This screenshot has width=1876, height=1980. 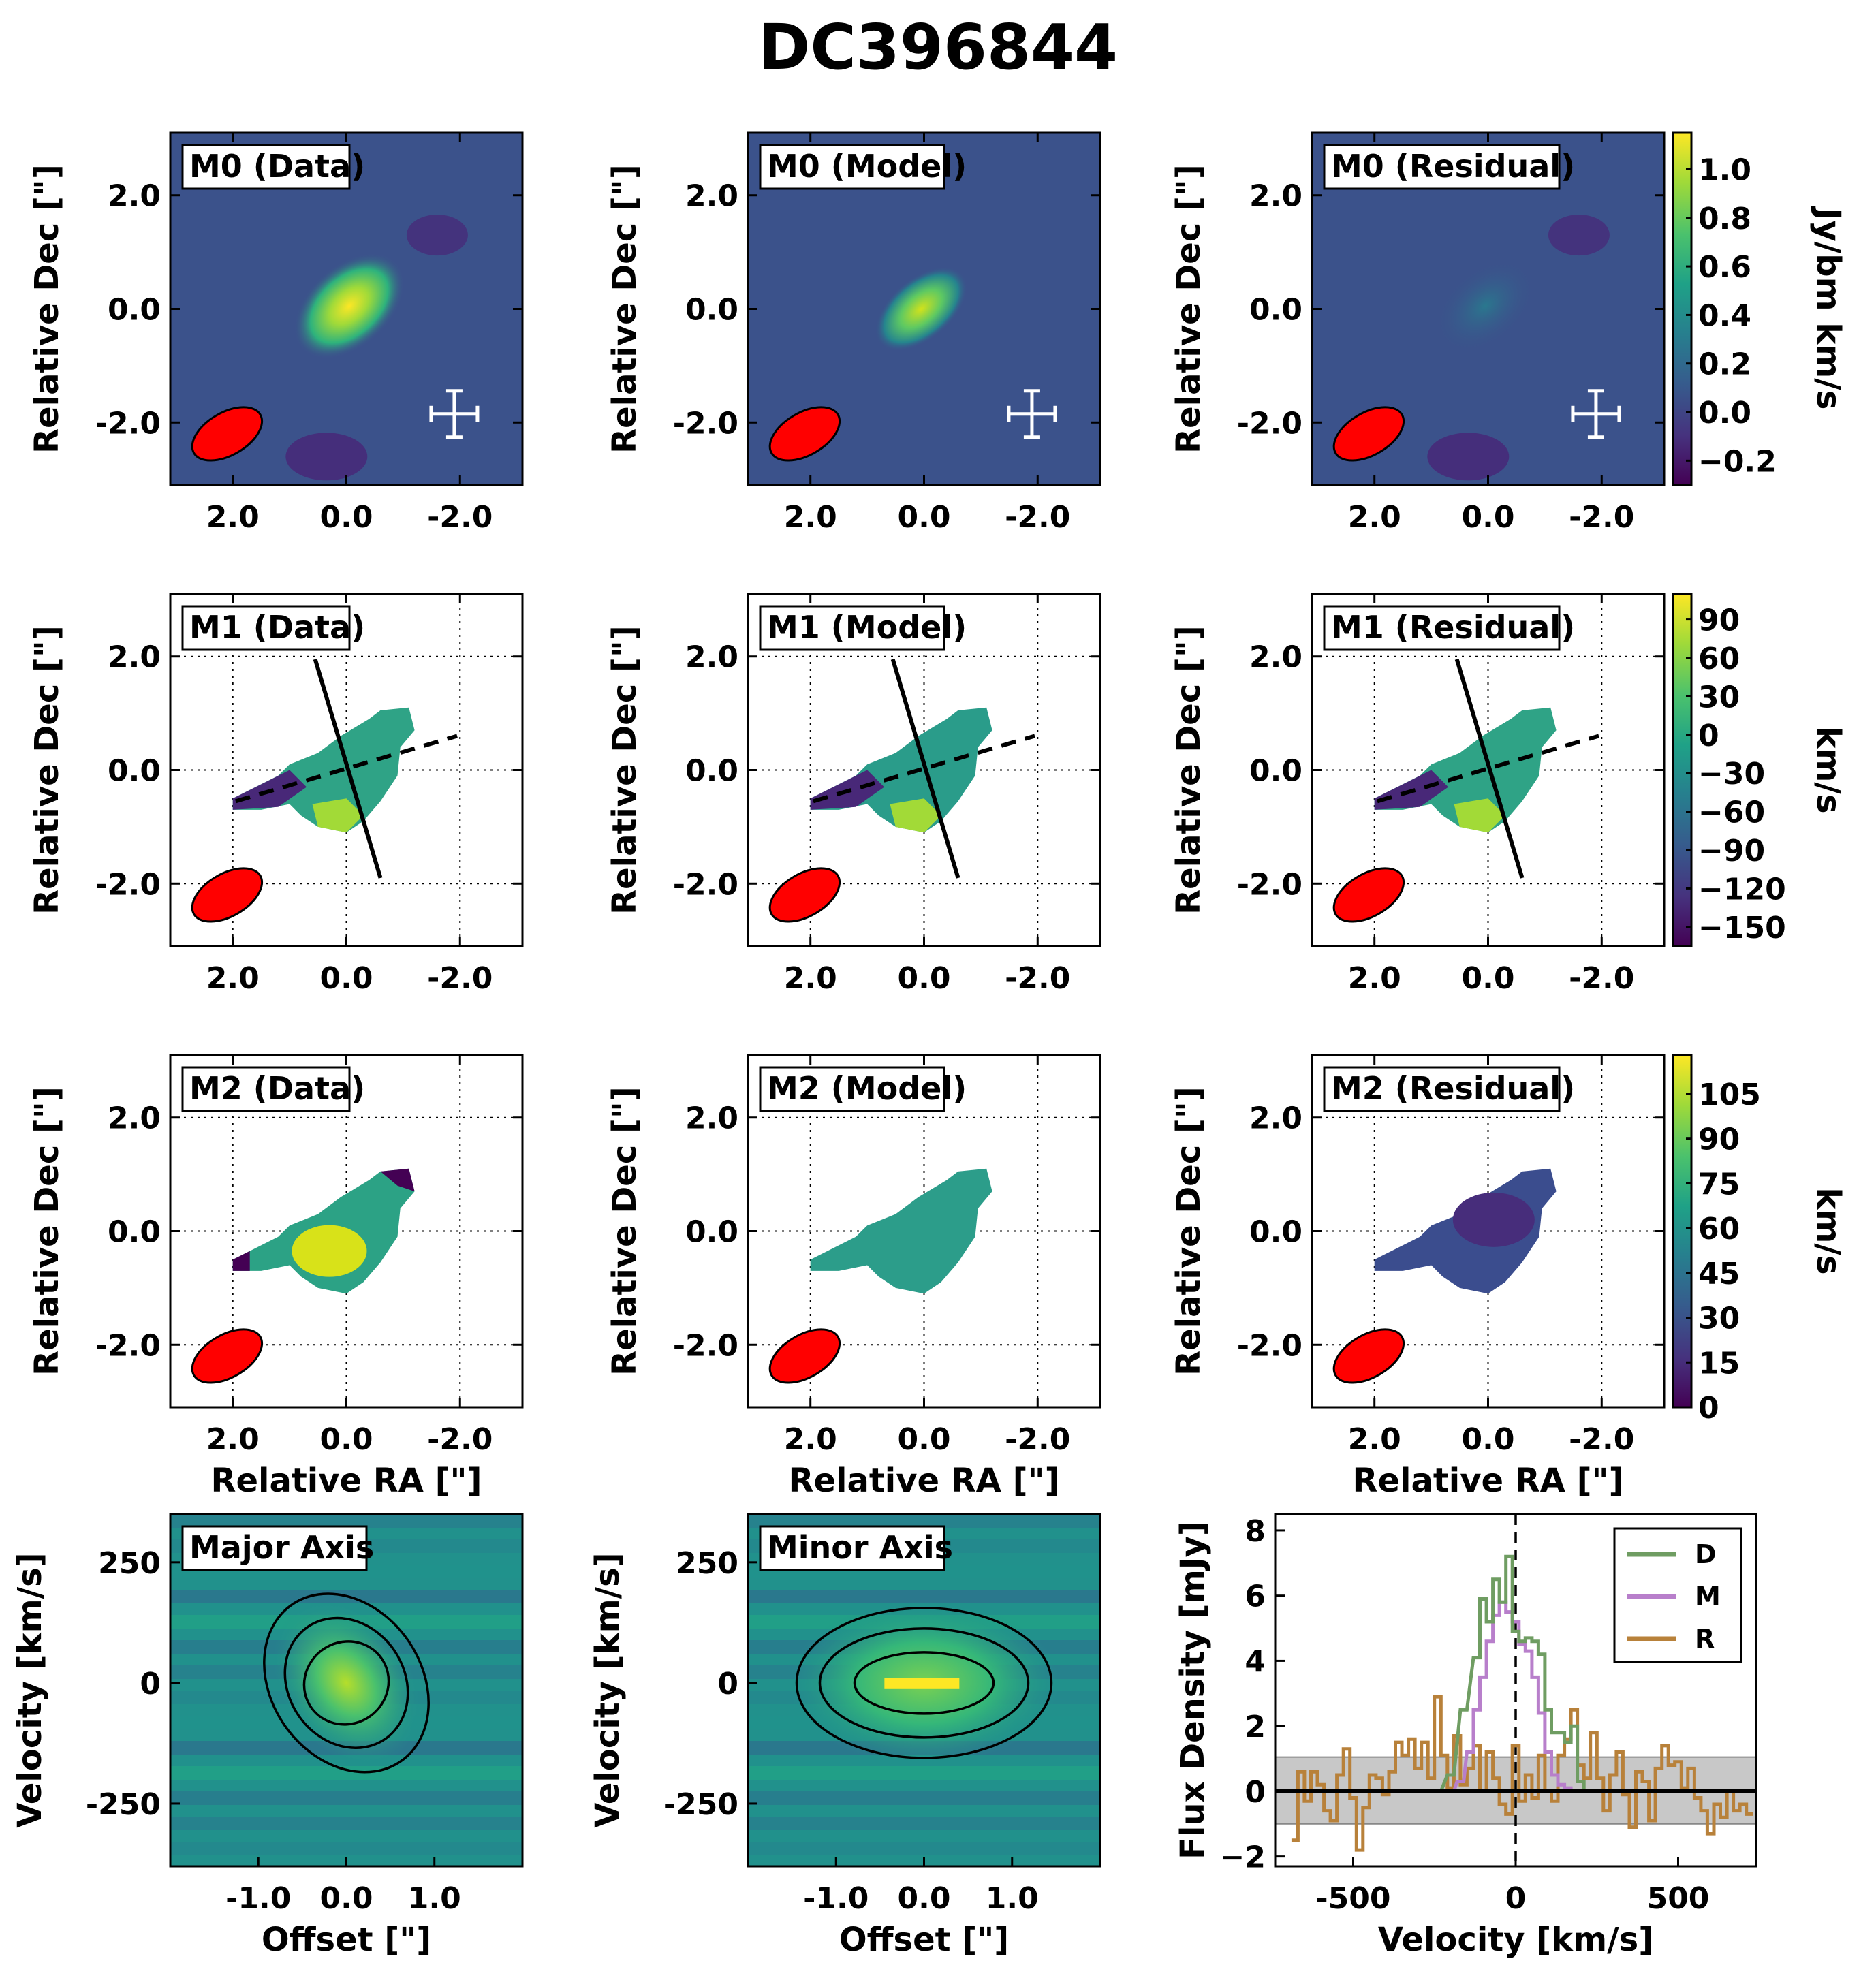 I want to click on x-axis-label: Velocity [km/s], so click(x=1515, y=1940).